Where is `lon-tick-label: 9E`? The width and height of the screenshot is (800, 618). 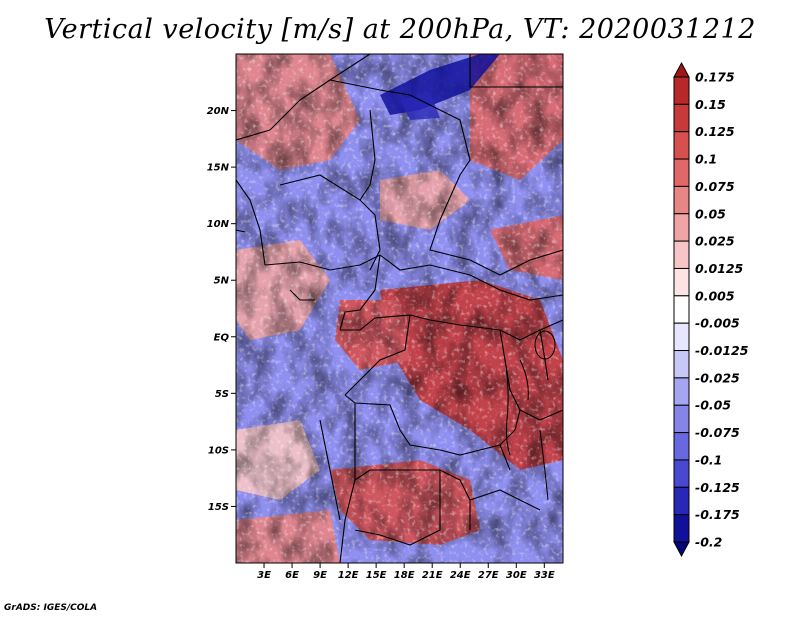
lon-tick-label: 9E is located at coordinates (320, 575).